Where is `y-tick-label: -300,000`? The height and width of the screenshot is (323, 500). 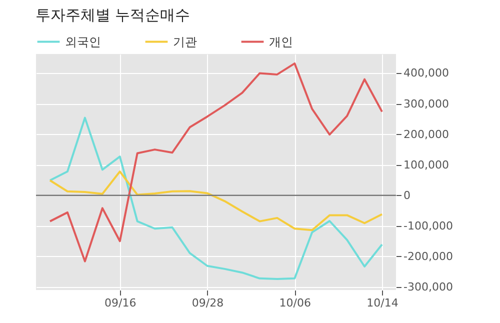
y-tick-label: -300,000 is located at coordinates (428, 287).